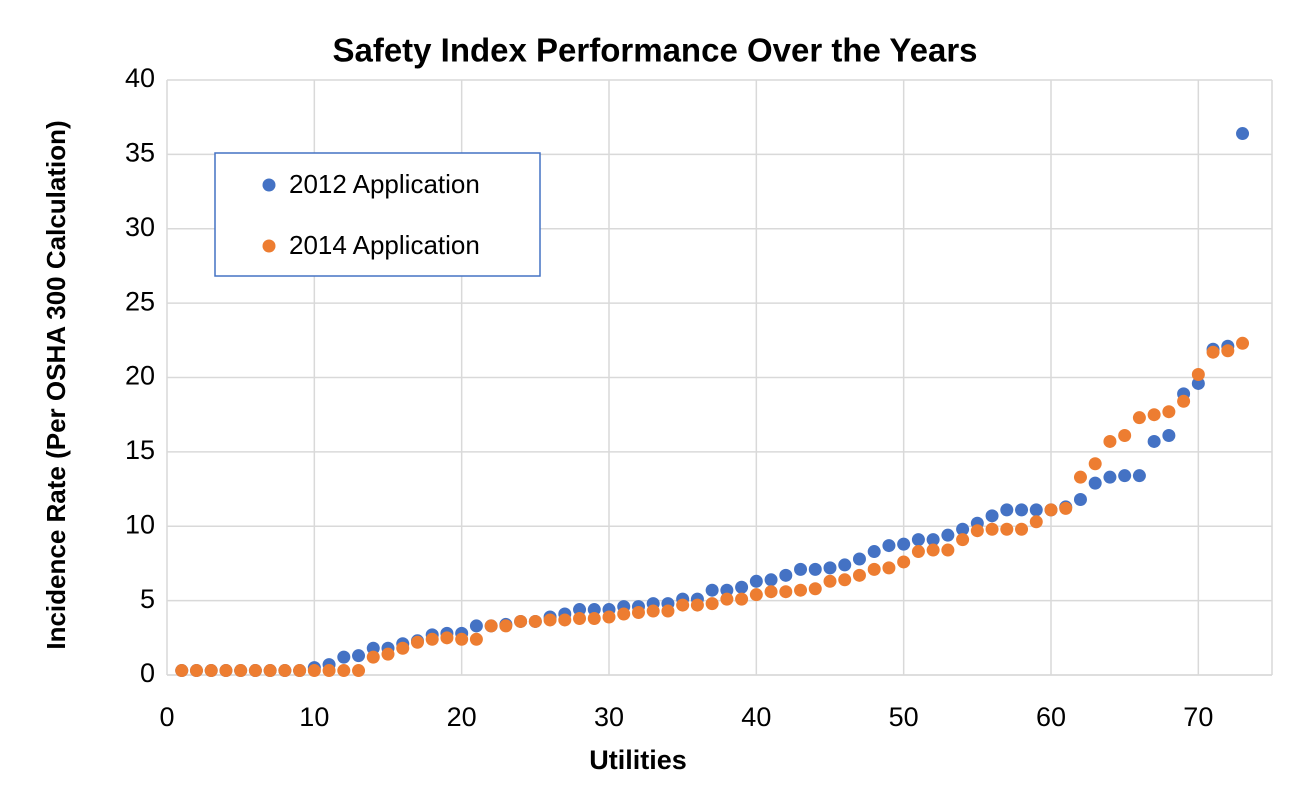 The height and width of the screenshot is (792, 1310). I want to click on legend-label: 2014 Application, so click(384, 245).